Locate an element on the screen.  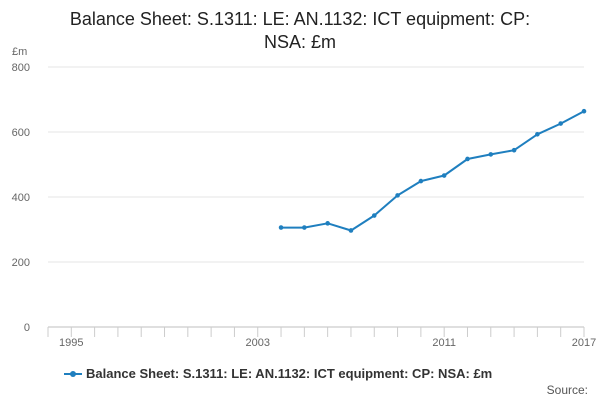
legend-line-marker-icon is located at coordinates (73, 374).